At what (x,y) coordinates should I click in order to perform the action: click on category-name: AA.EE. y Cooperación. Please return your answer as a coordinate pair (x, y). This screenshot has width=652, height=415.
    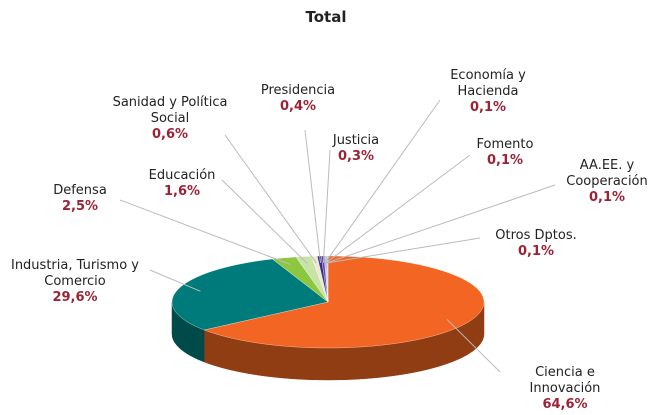
    Looking at the image, I should click on (607, 173).